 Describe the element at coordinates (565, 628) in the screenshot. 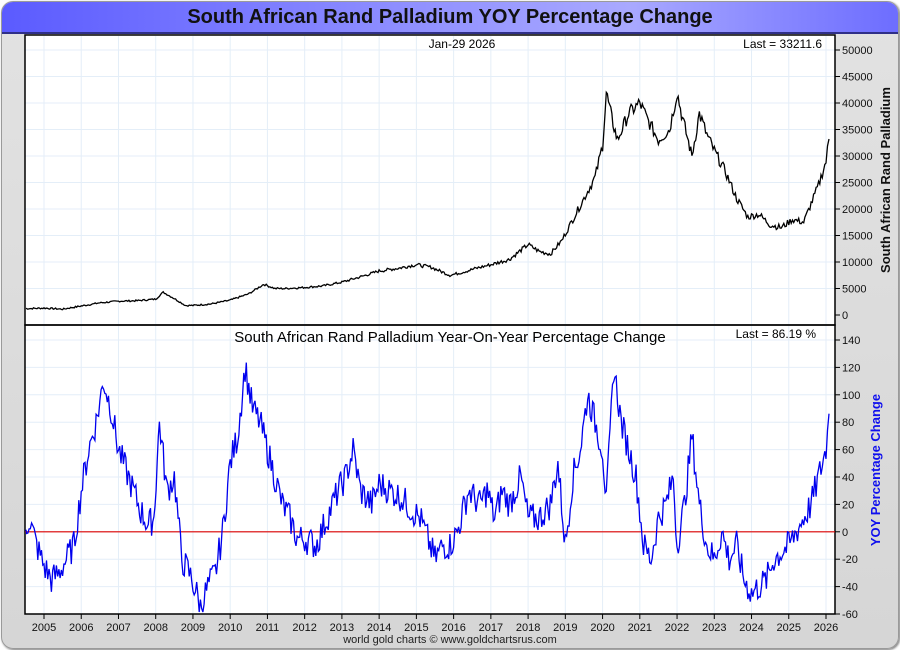

I see `x-tick-label: 2019` at that location.